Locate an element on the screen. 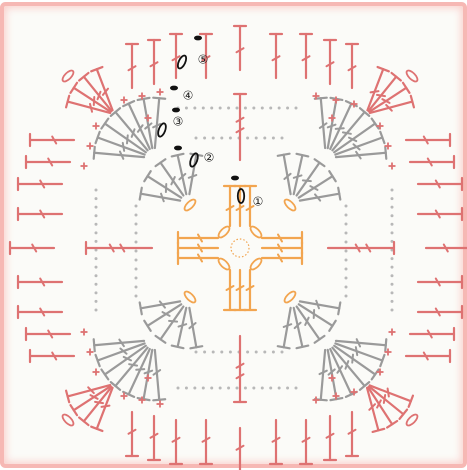 The height and width of the screenshot is (470, 467). round-number-label-1: ① is located at coordinates (258, 202).